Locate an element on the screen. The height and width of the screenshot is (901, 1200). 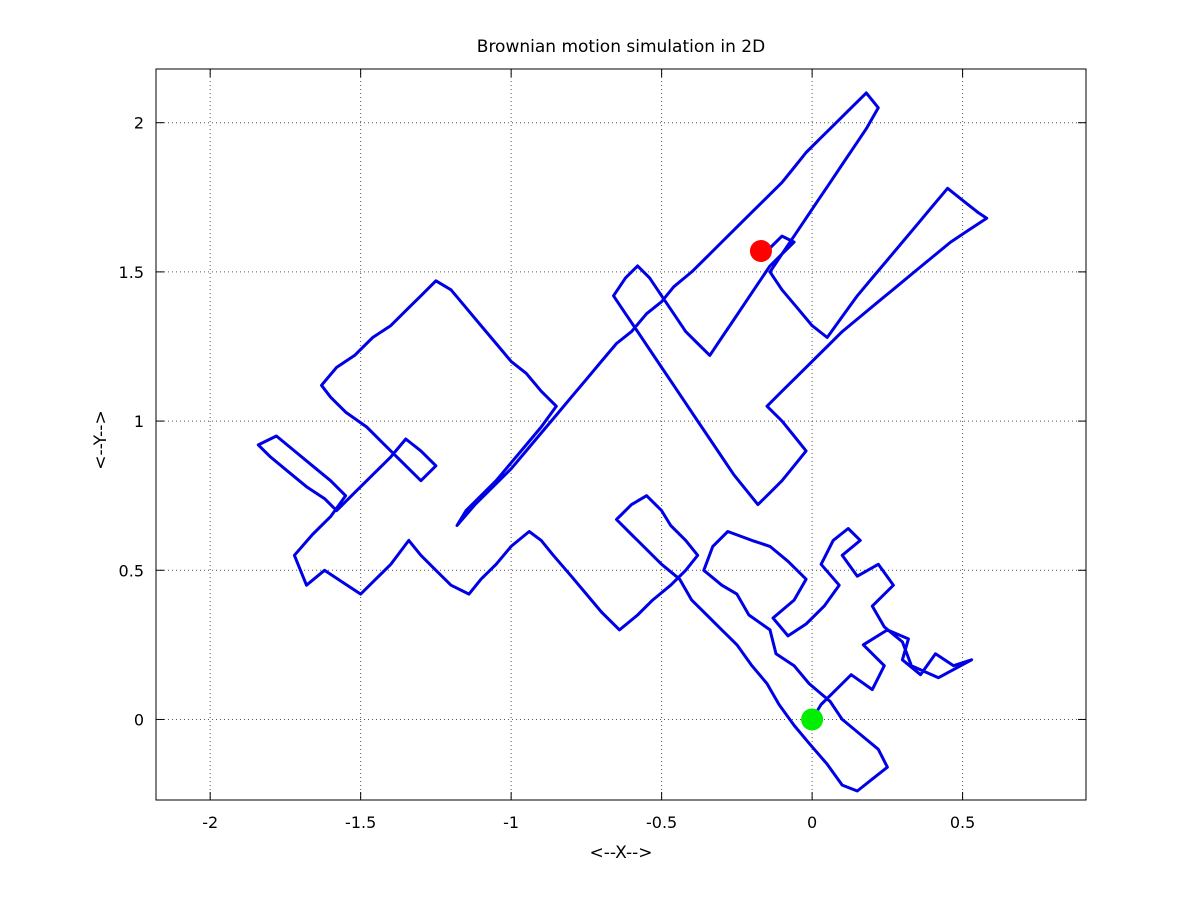
x-tick-label: -1 is located at coordinates (511, 822).